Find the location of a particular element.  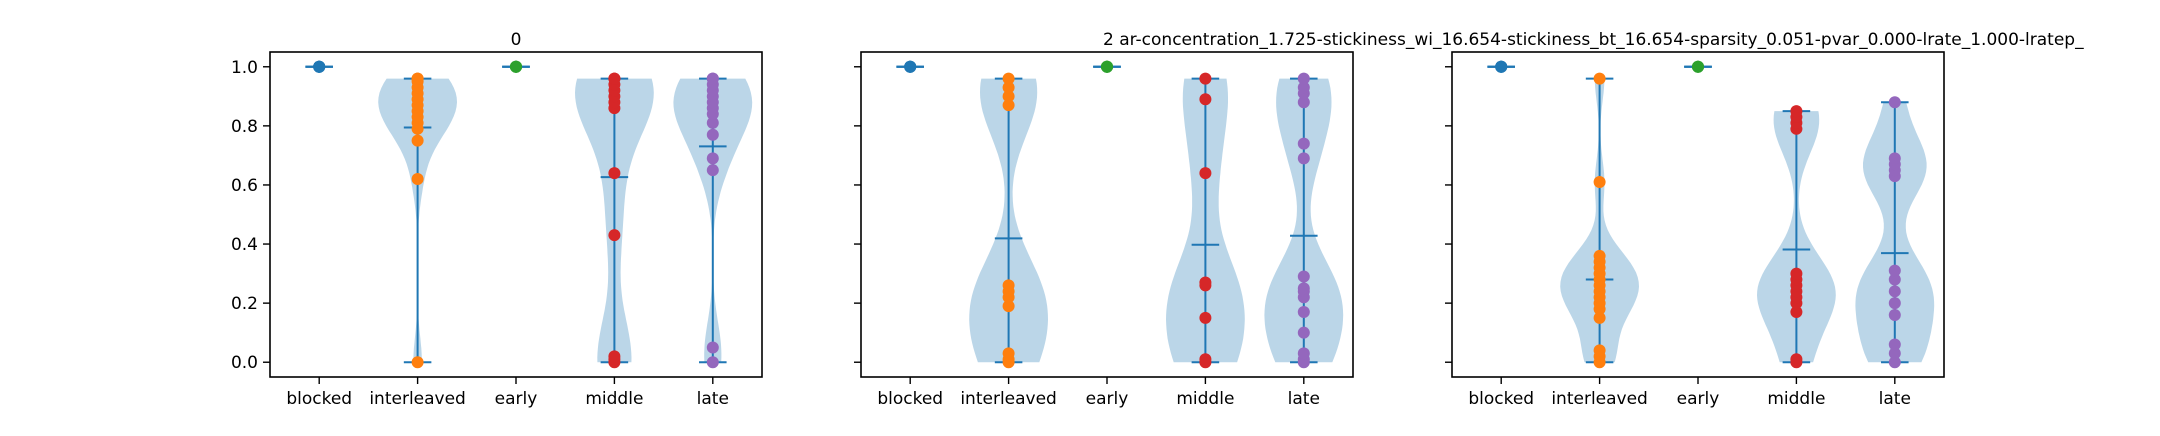

y-tick-label: 0.2 is located at coordinates (244, 304).